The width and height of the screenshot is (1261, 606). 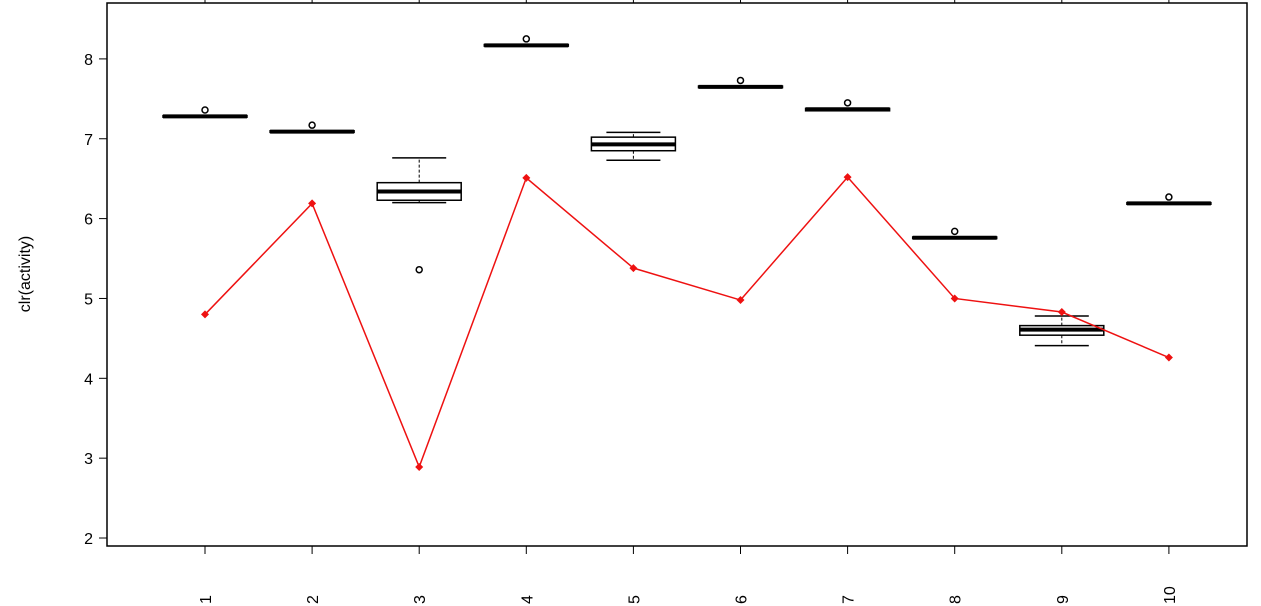 What do you see at coordinates (88, 299) in the screenshot?
I see `y-tick-label: 5` at bounding box center [88, 299].